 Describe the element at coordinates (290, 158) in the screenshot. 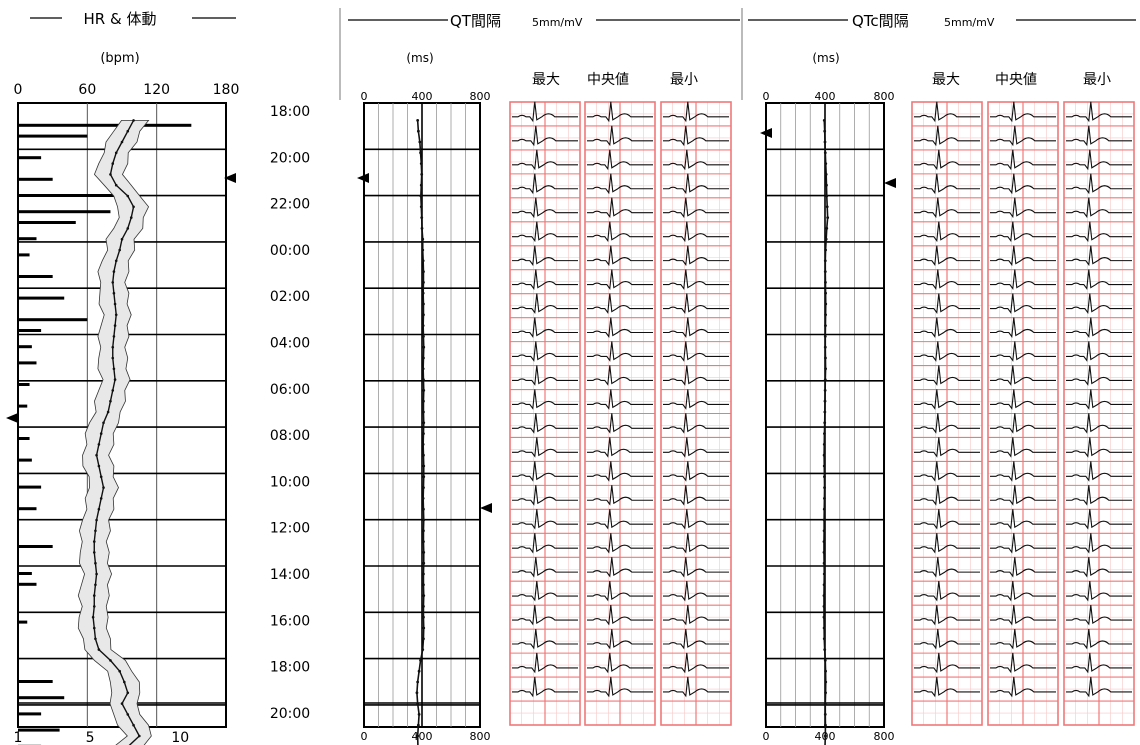

I see `time-label: 20:00` at that location.